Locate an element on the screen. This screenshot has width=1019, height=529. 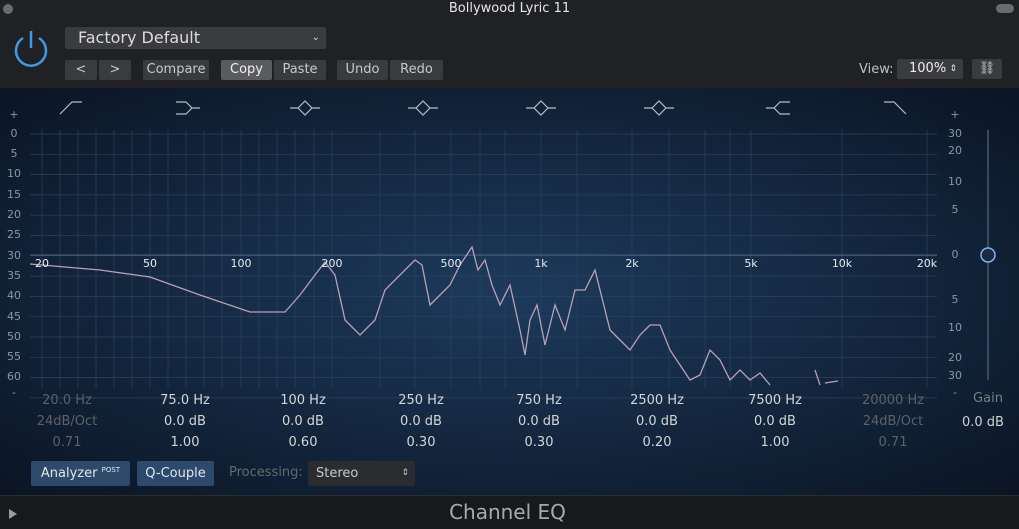
left-scale-label: 40 is located at coordinates (14, 295).